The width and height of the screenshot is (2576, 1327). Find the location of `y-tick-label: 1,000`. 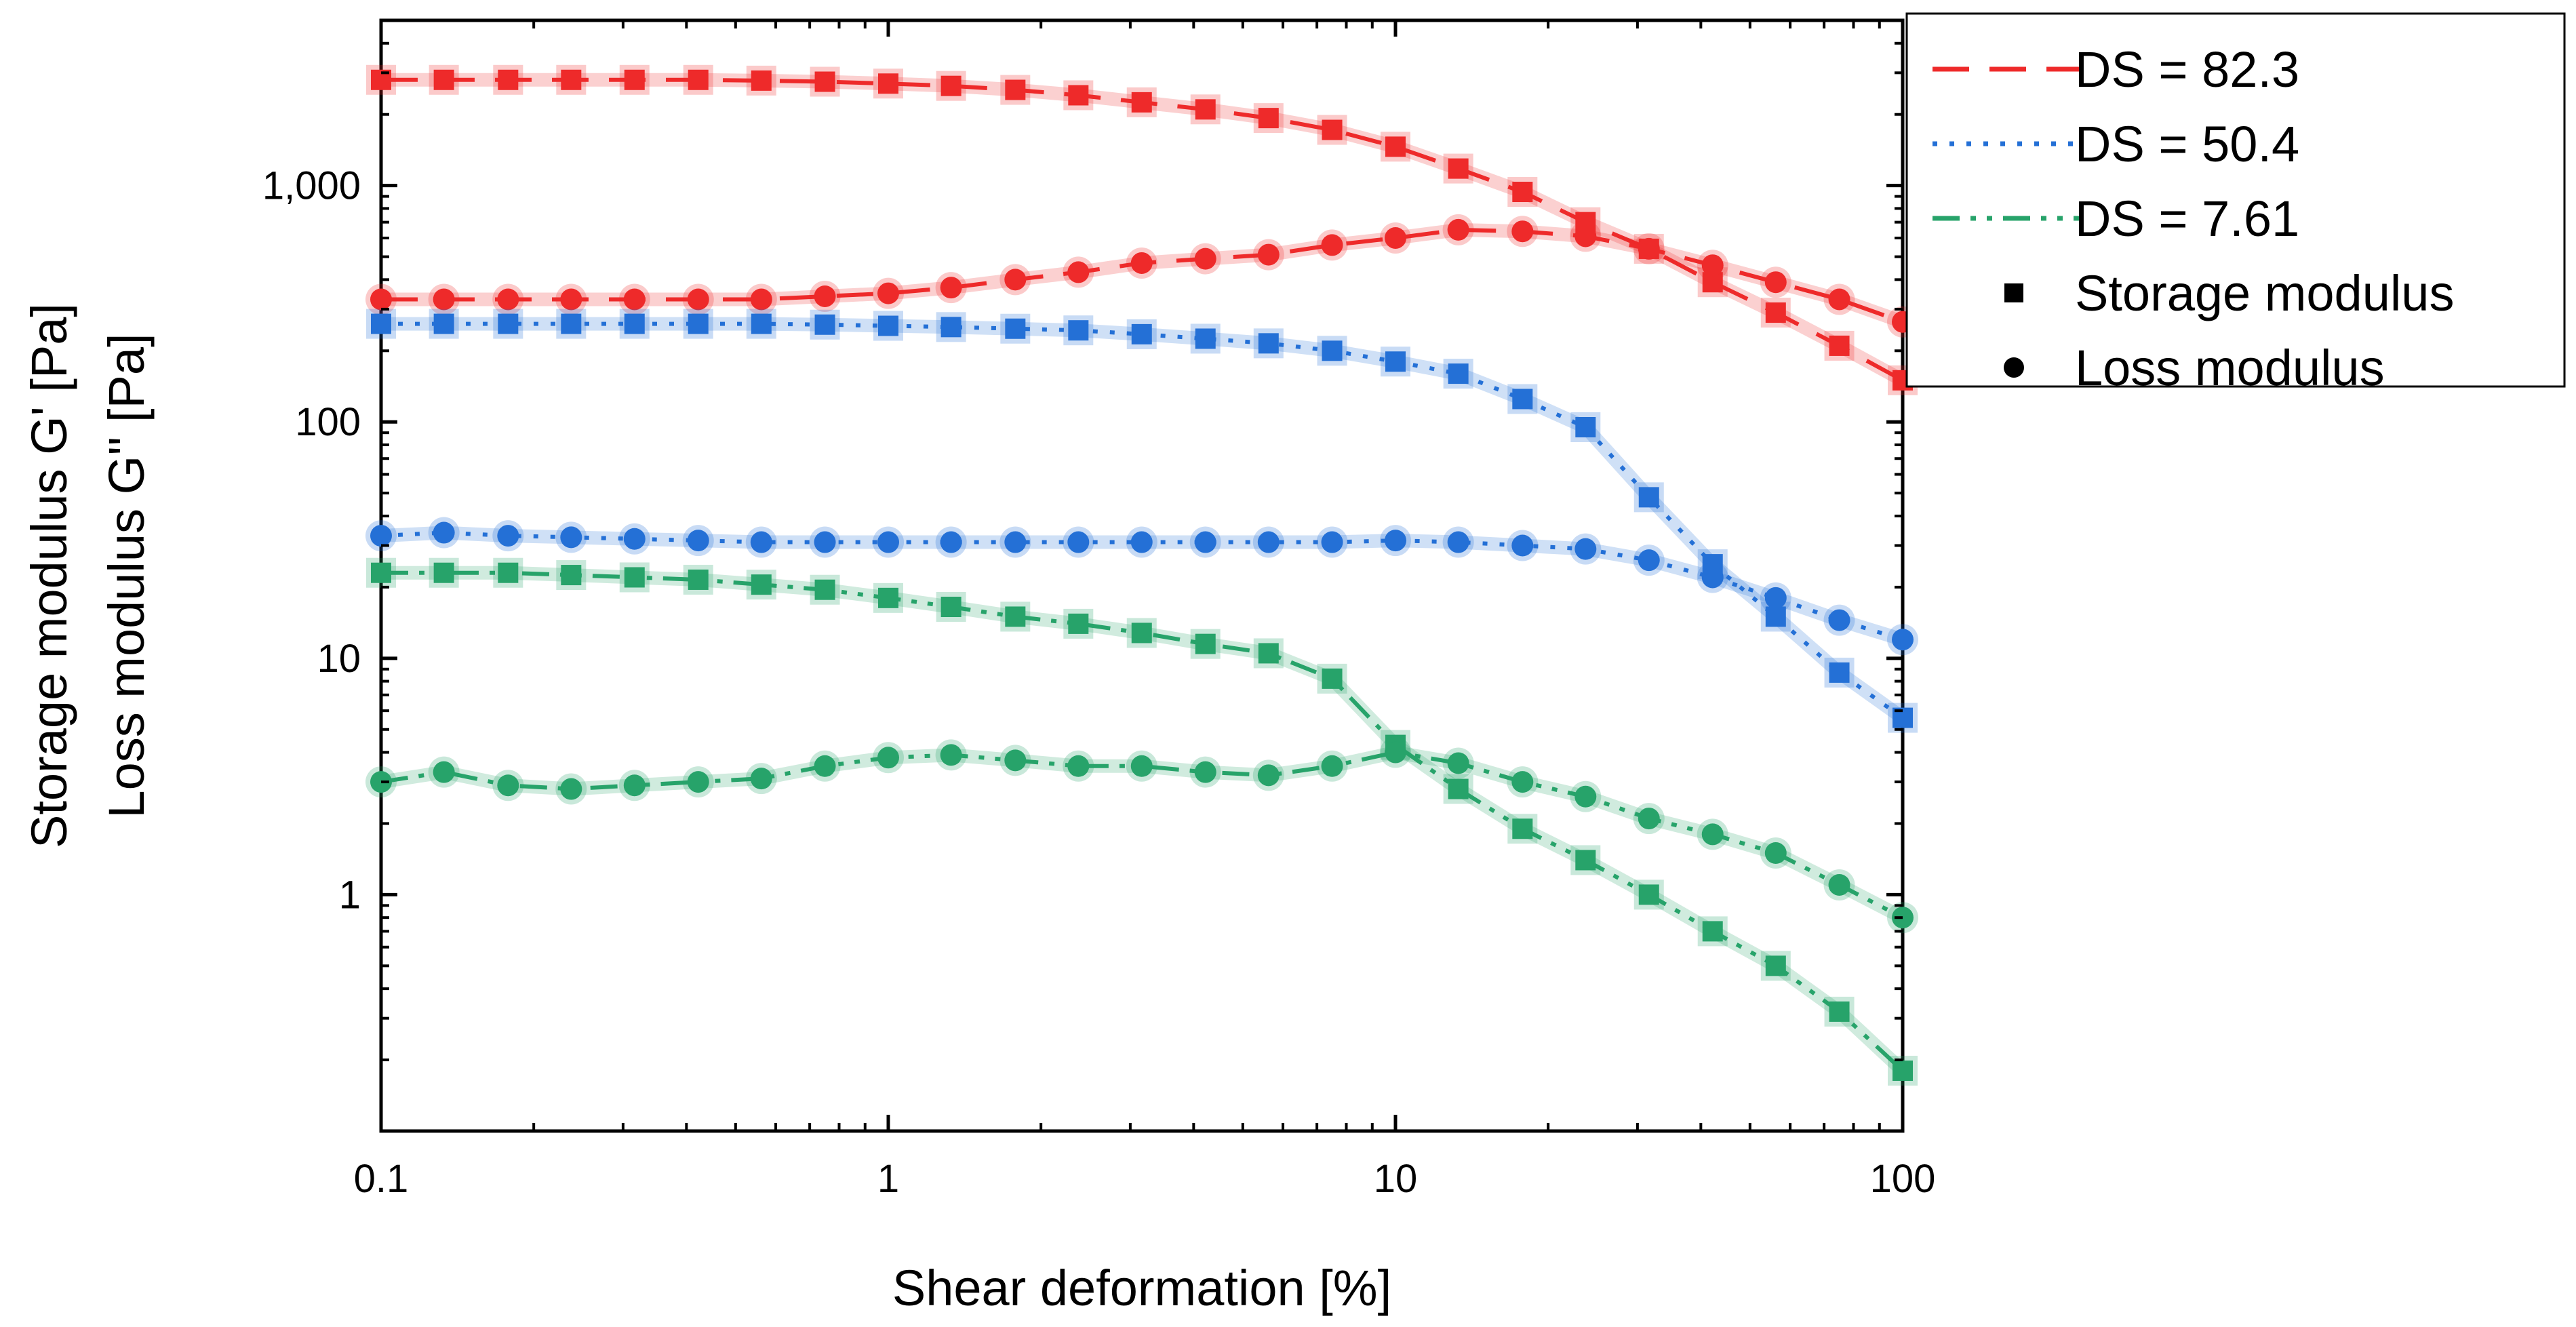

y-tick-label: 1,000 is located at coordinates (311, 186).